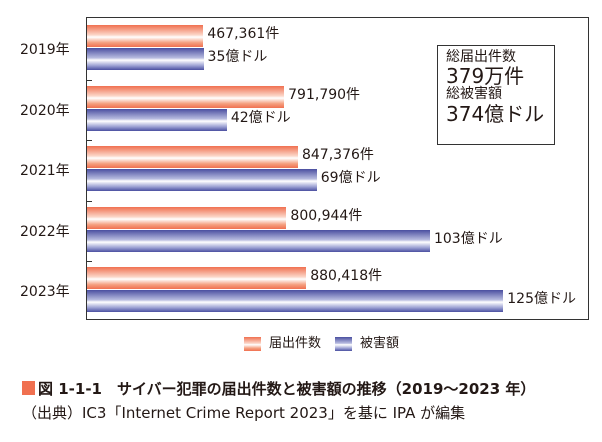  Describe the element at coordinates (337, 155) in the screenshot. I see `data-label-count: 847,376件` at that location.